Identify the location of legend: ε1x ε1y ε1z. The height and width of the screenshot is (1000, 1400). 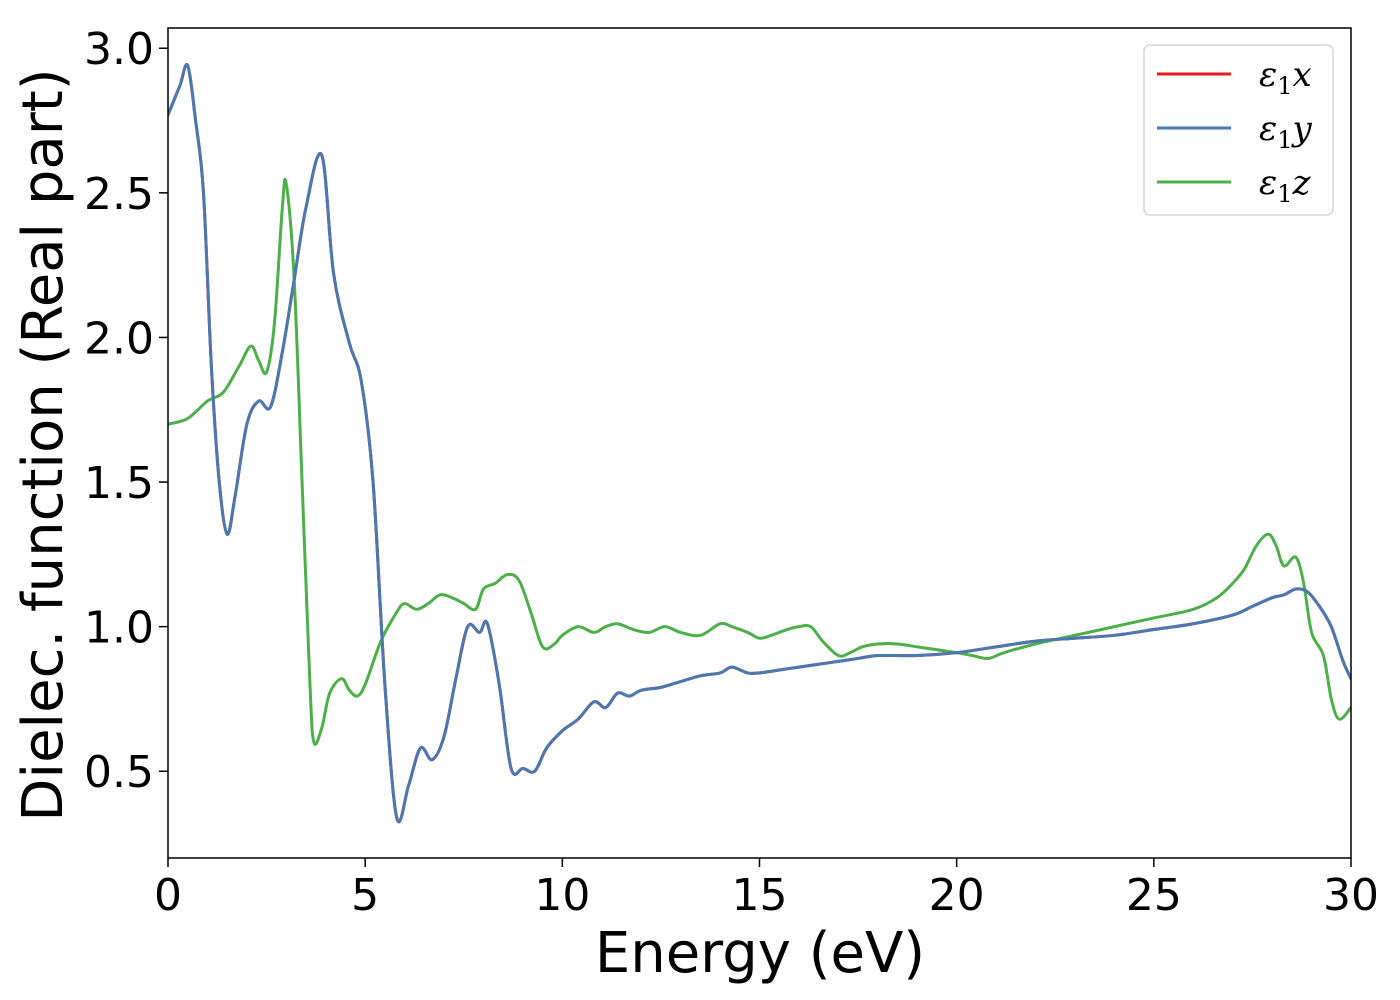
(1238, 130).